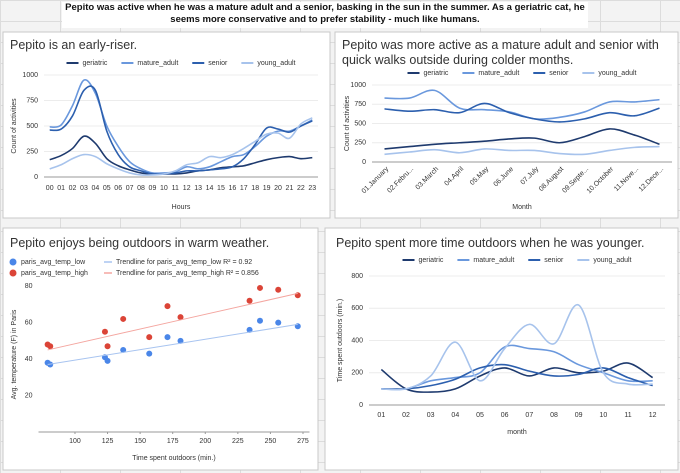 The width and height of the screenshot is (680, 473). I want to click on x-tick-label: 23, so click(312, 188).